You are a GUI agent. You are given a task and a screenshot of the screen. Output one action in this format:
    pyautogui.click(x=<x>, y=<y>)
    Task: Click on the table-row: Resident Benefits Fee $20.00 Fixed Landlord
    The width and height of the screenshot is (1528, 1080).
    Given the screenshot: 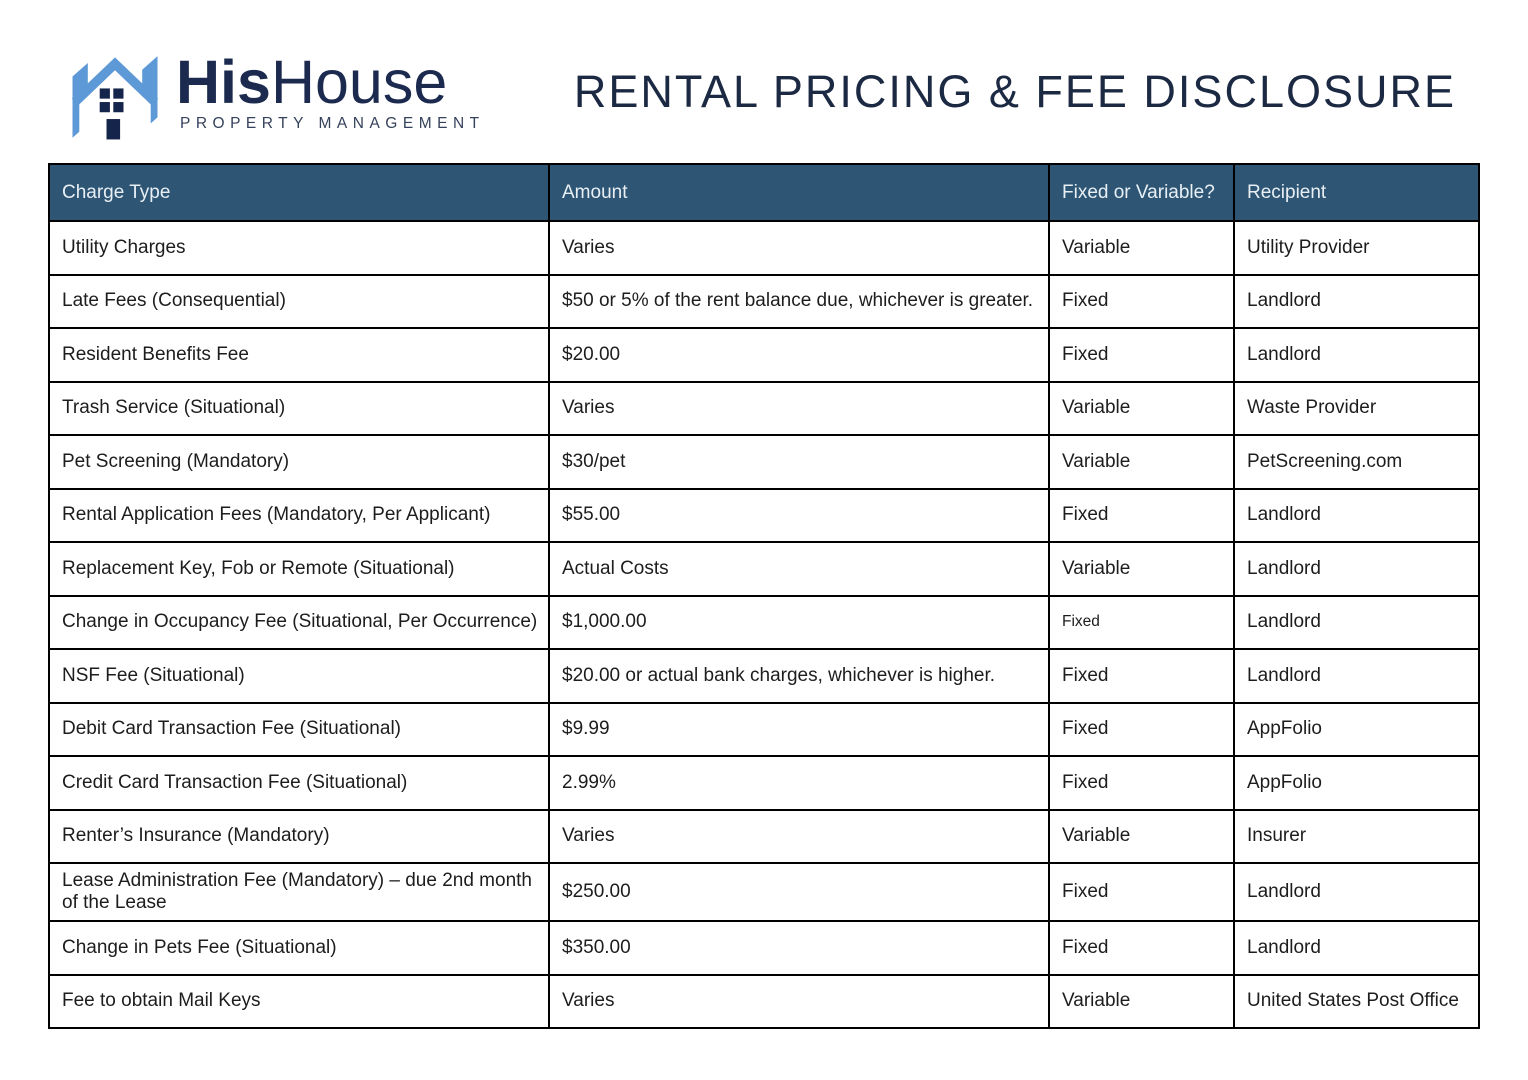 What is the action you would take?
    pyautogui.click(x=764, y=355)
    